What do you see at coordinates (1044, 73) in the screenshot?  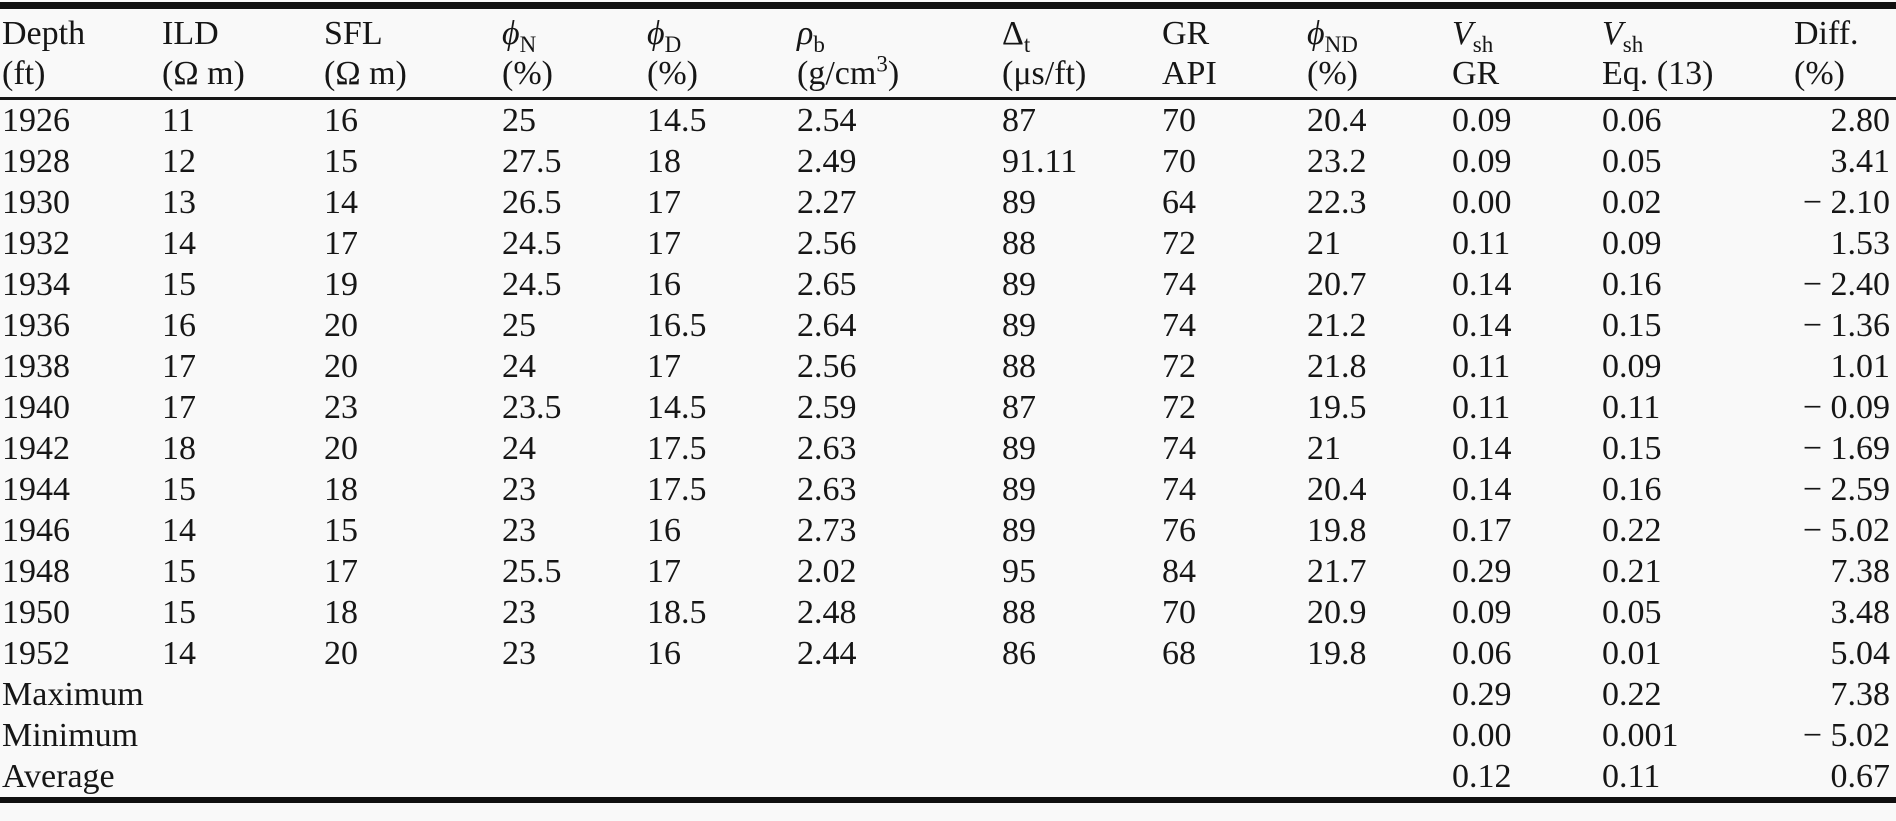 I see `column-header-text: (μs/ft)` at bounding box center [1044, 73].